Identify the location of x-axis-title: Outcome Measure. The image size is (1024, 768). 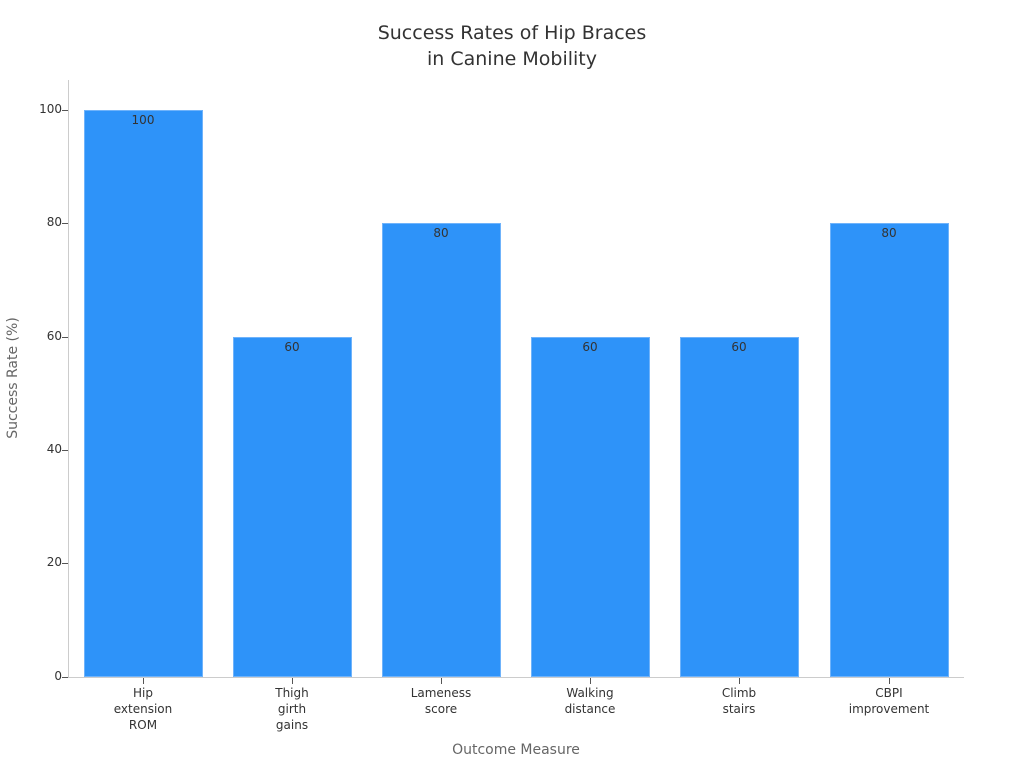
(516, 750).